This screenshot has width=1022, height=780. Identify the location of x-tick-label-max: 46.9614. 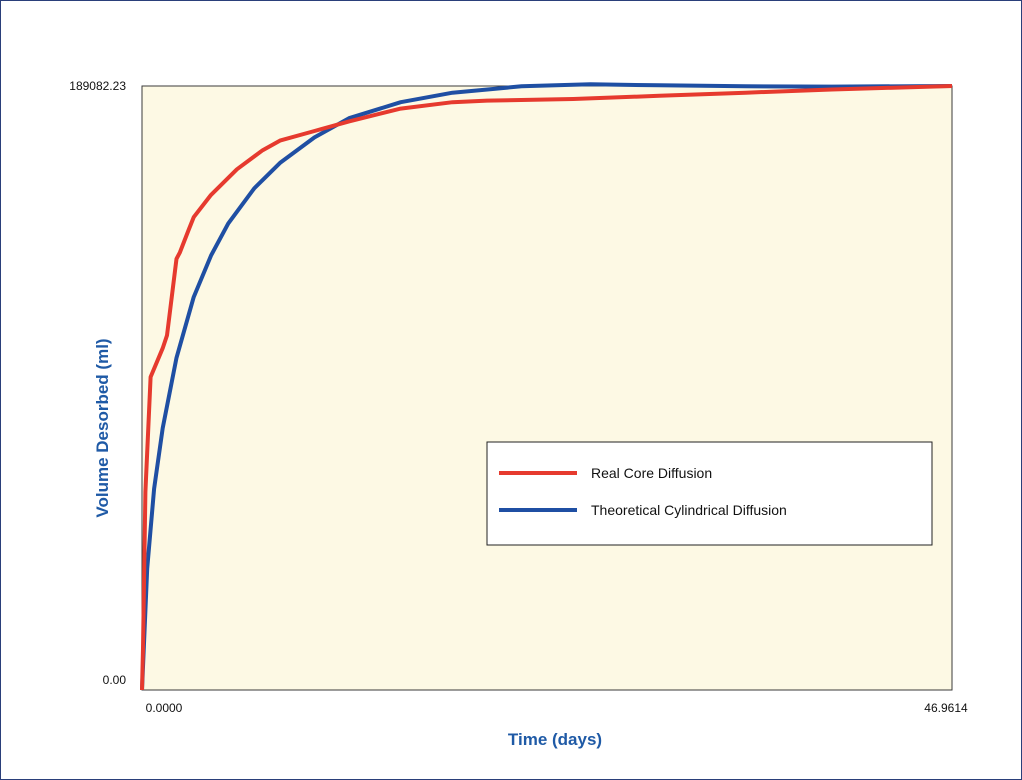
(946, 708).